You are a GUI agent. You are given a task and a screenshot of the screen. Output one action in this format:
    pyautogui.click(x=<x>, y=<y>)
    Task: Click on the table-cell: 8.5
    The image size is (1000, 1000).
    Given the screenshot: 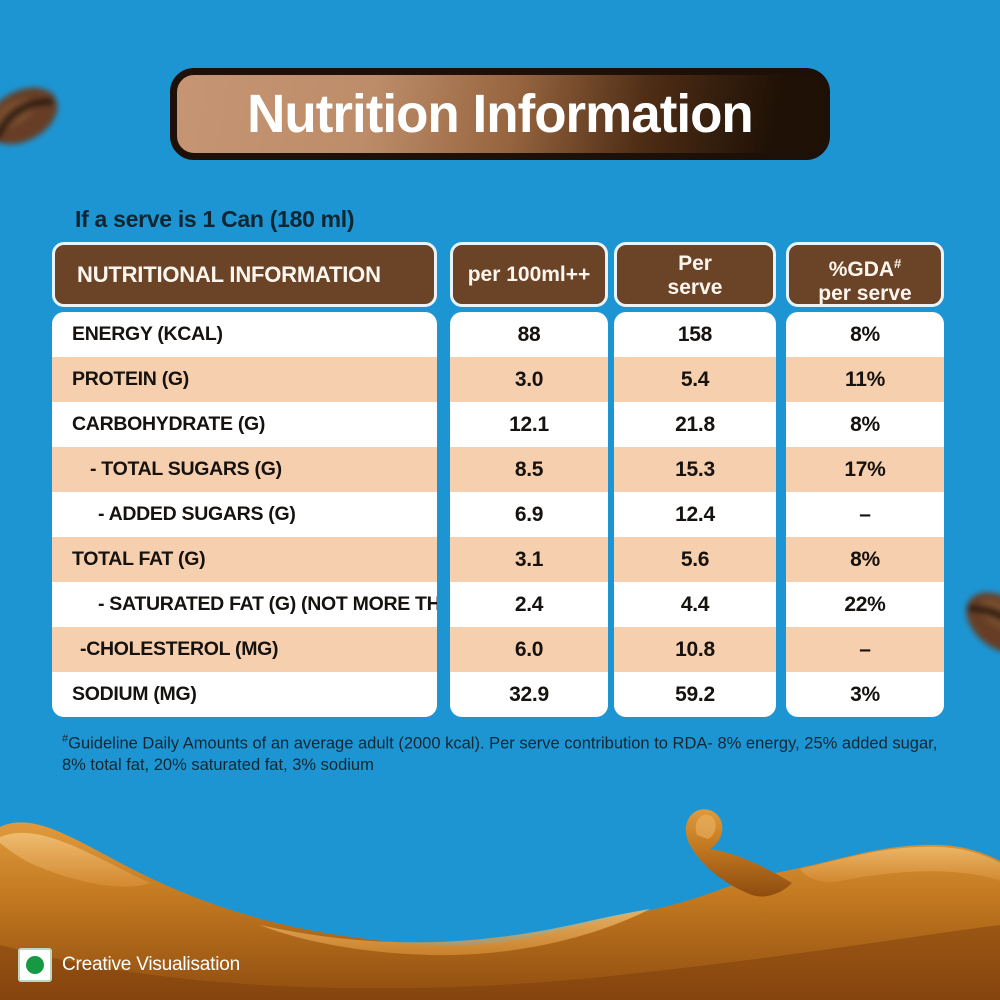 What is the action you would take?
    pyautogui.click(x=529, y=469)
    